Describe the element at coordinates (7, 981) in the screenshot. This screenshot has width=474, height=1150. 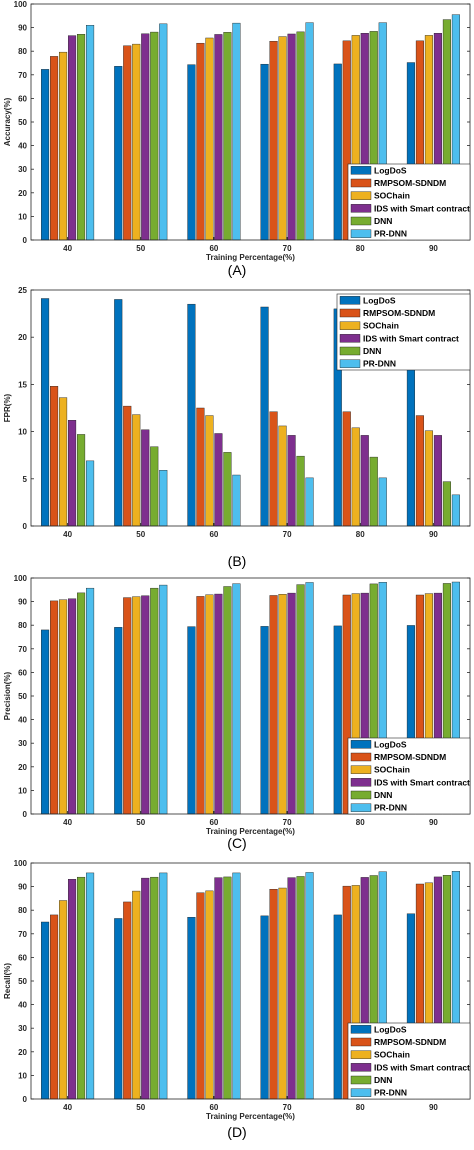
I see `y-axis-label: Recall(%)` at that location.